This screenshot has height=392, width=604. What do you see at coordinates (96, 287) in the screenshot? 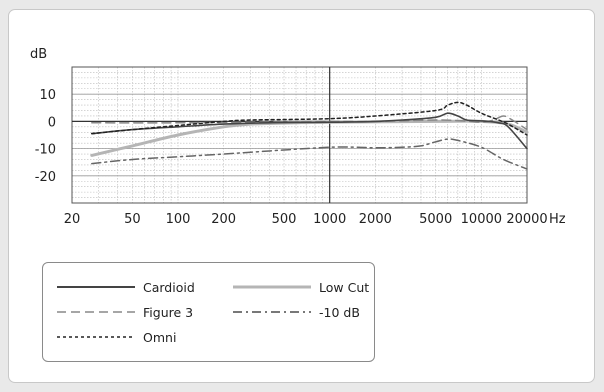
I see `legend-swatch-cardioid` at bounding box center [96, 287].